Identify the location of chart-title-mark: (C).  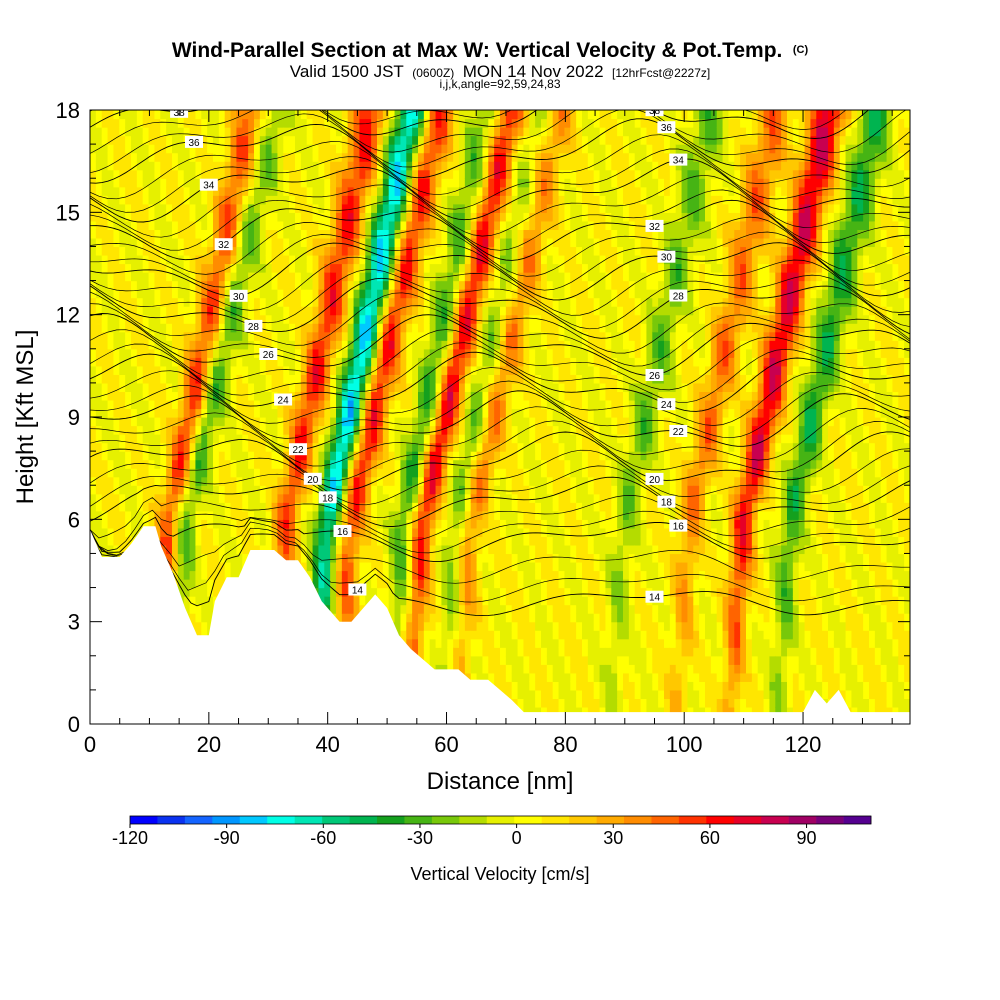
(801, 50).